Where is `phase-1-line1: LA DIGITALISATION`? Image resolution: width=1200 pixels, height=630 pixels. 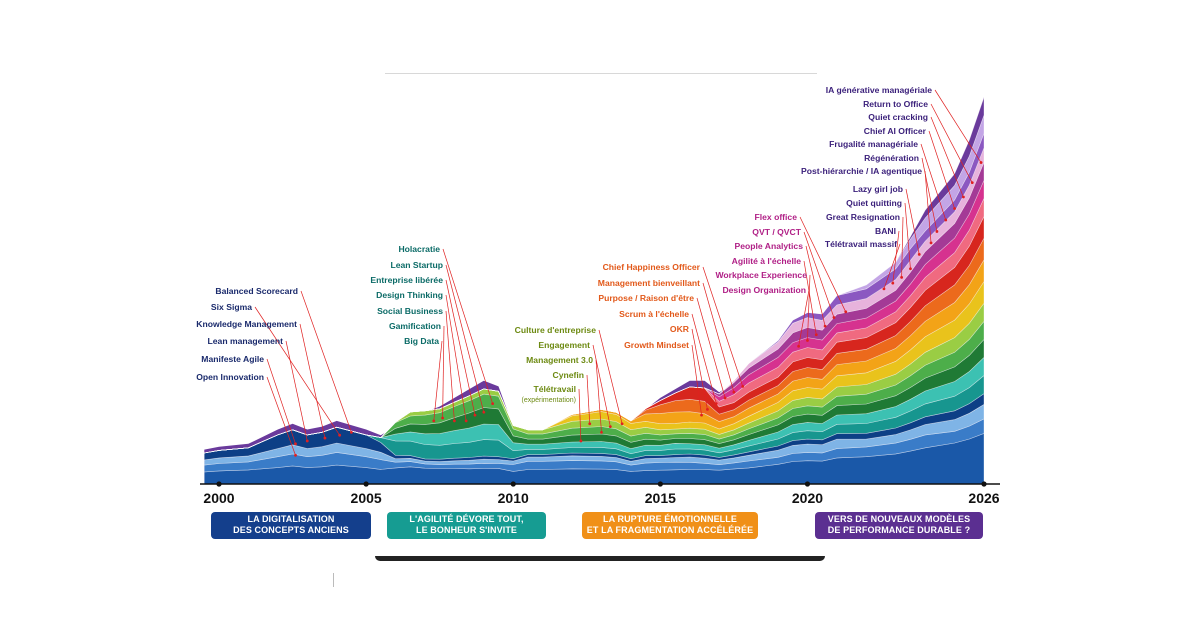
phase-1-line1: LA DIGITALISATION is located at coordinates (291, 519).